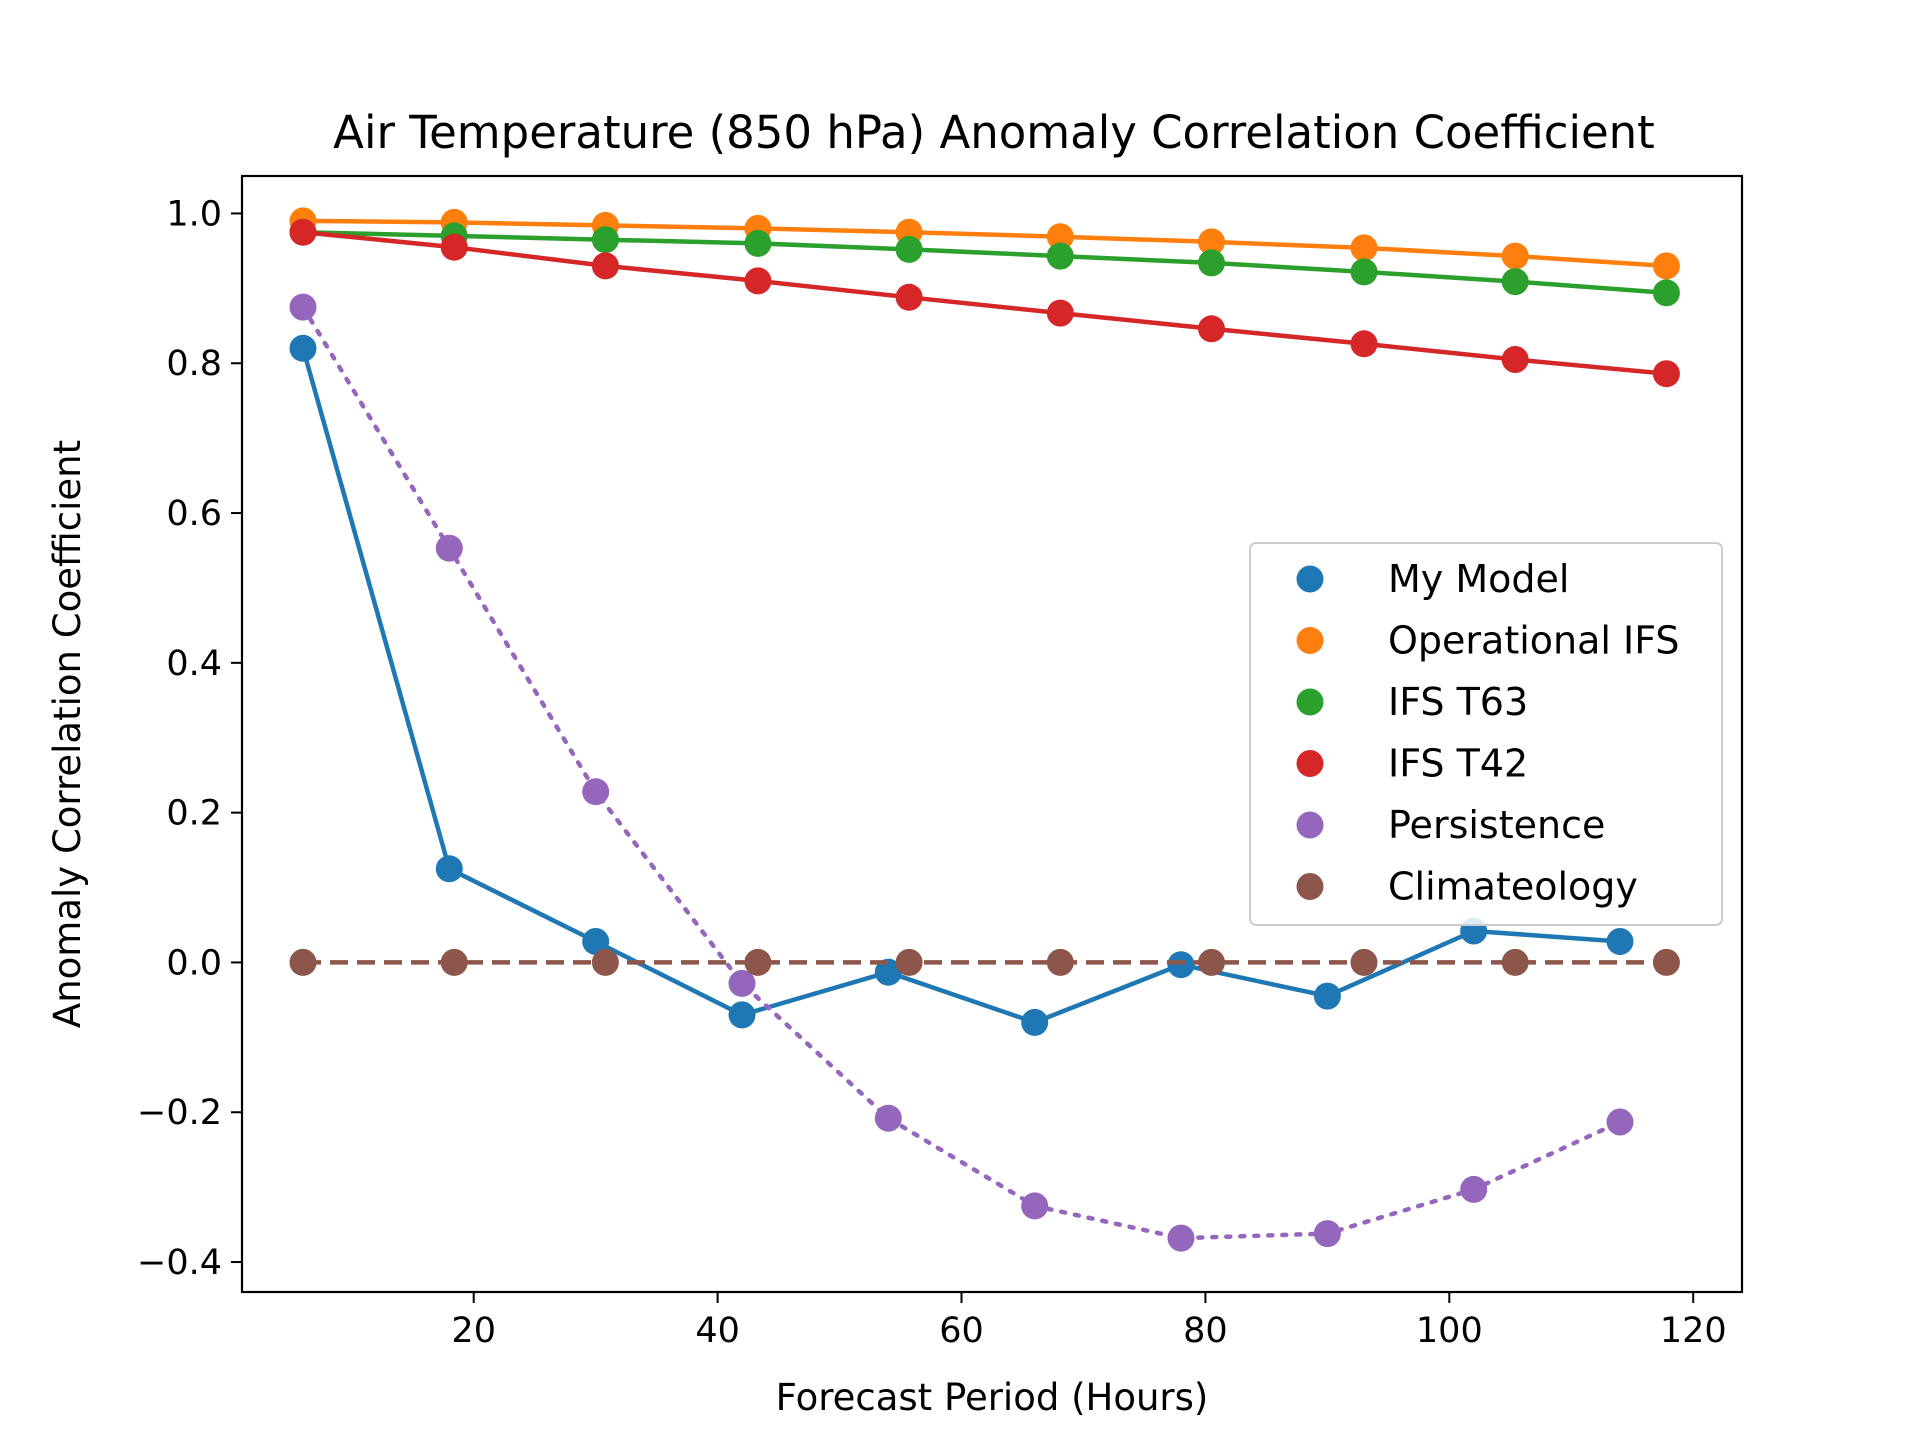 The height and width of the screenshot is (1440, 1920). I want to click on y-tick-label: −0.4, so click(179, 1263).